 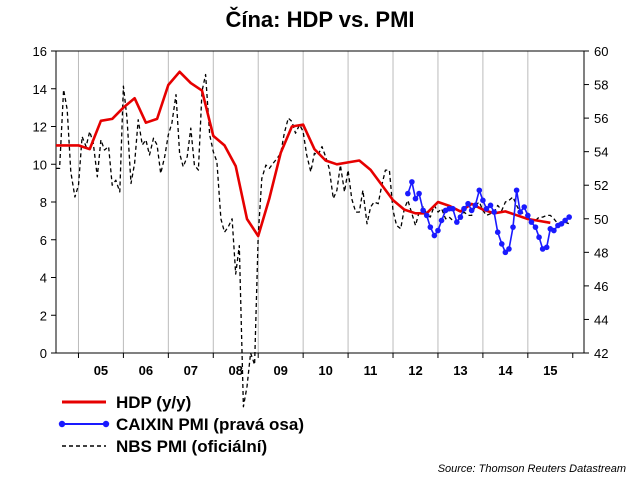 I want to click on y-left-tick-label-14: 14, so click(x=40, y=89).